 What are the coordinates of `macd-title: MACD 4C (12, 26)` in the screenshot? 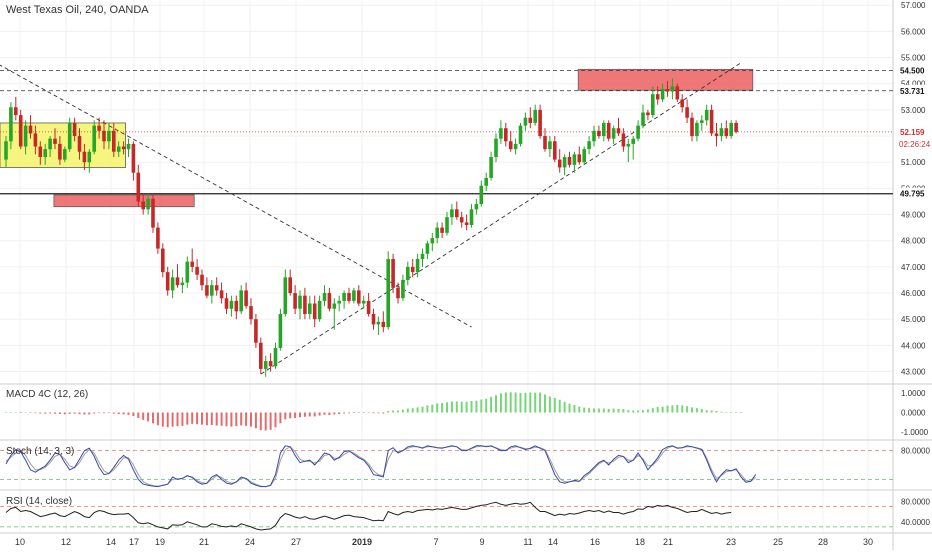 It's located at (47, 394).